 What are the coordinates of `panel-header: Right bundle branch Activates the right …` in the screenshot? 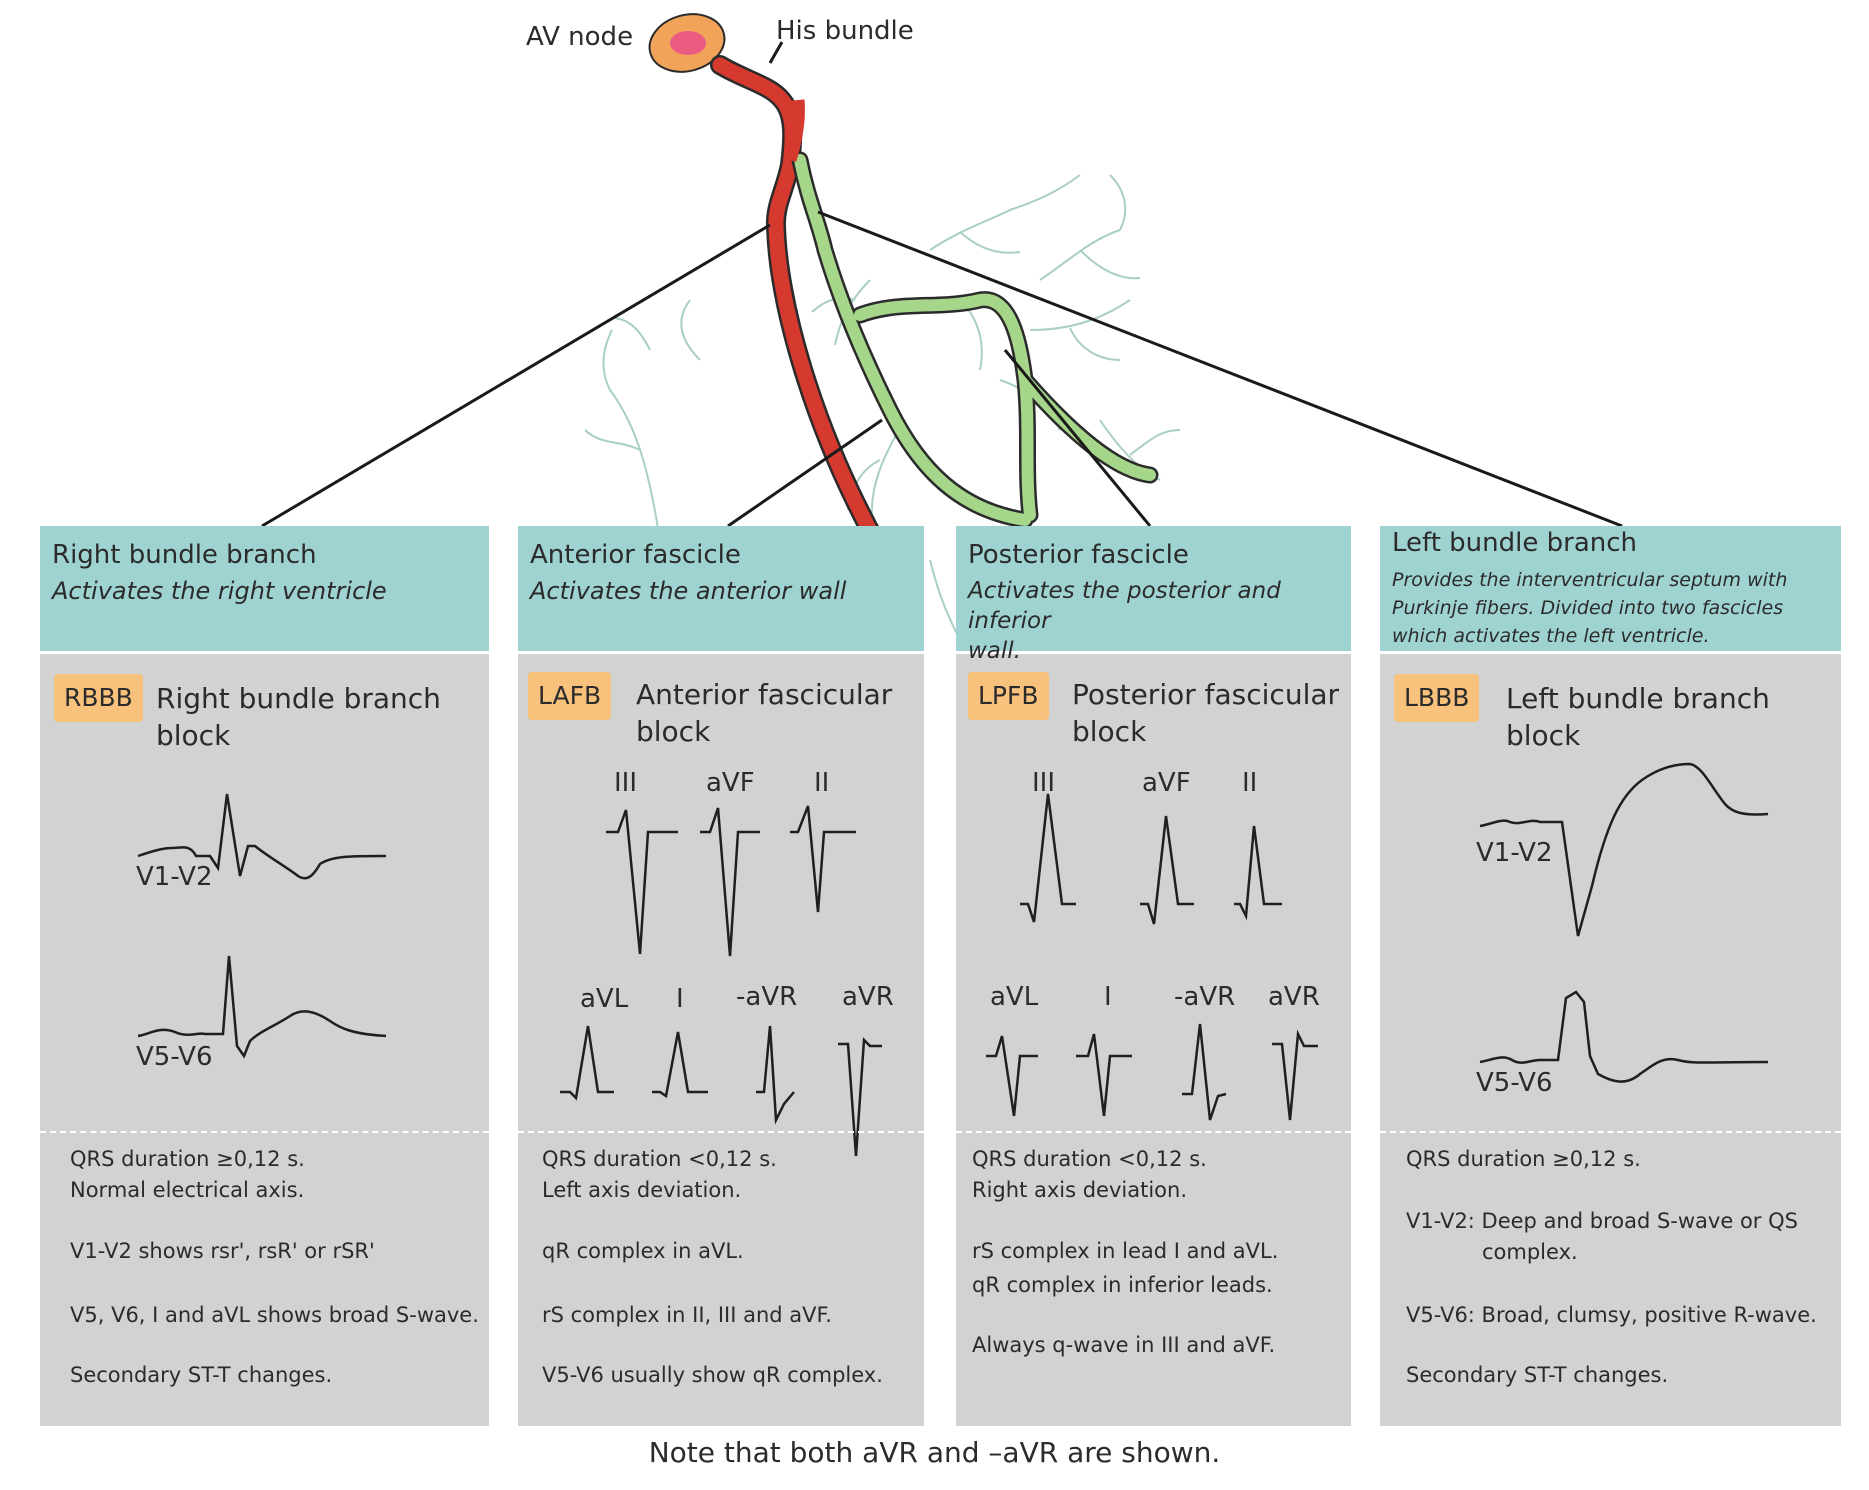 It's located at (264, 590).